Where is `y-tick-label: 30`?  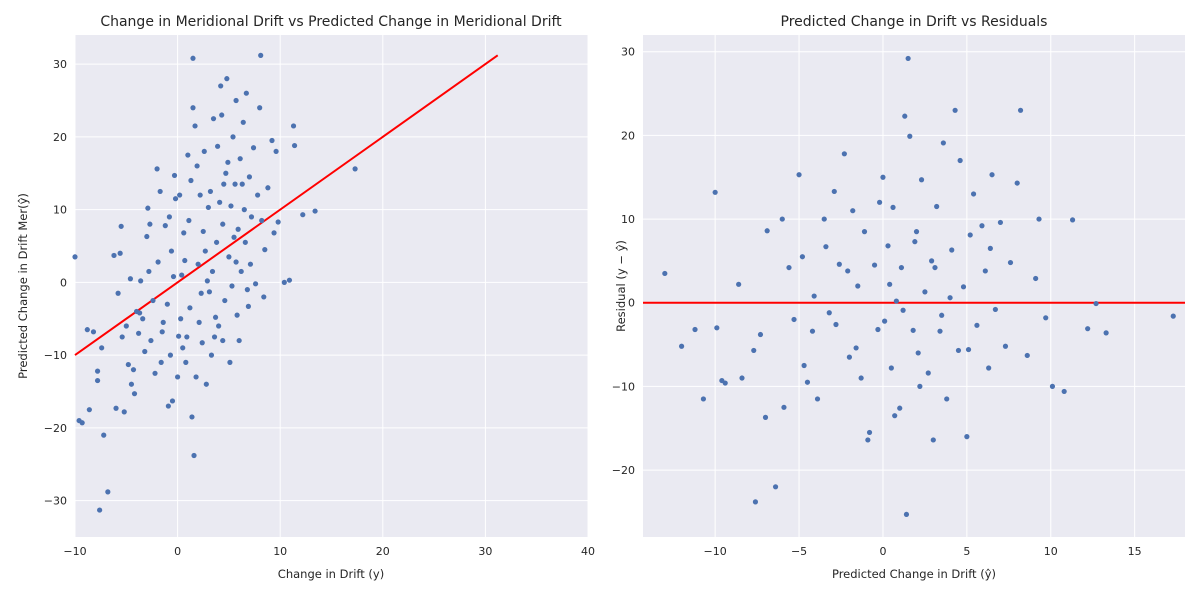 y-tick-label: 30 is located at coordinates (628, 52).